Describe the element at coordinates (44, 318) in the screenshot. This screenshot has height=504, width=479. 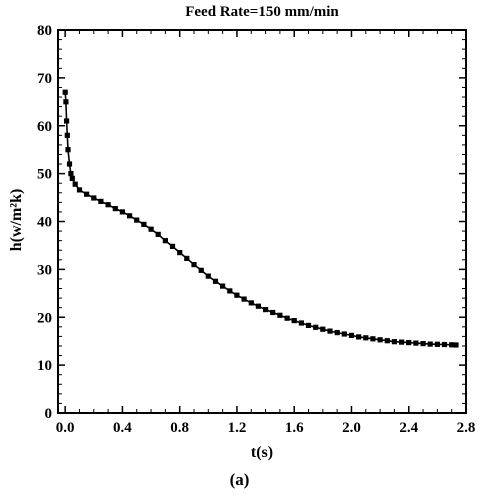
I see `y-tick-label: 20` at that location.